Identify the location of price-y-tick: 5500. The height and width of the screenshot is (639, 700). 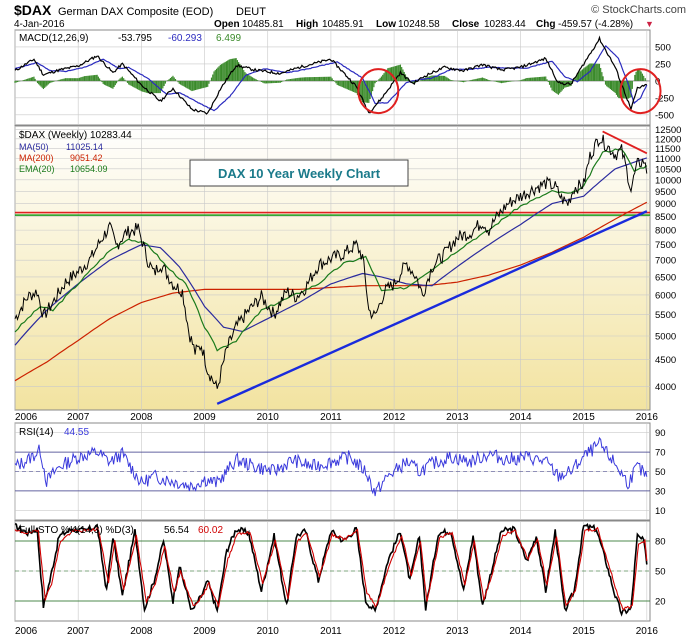
(665, 315).